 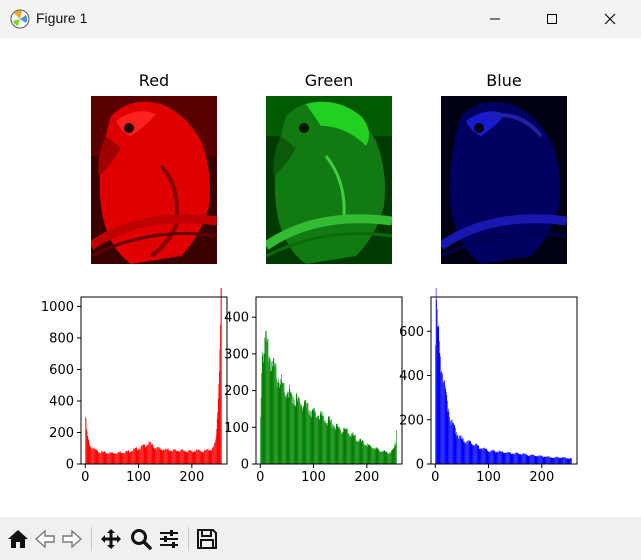 I want to click on configure-subplots-icon, so click(x=169, y=539).